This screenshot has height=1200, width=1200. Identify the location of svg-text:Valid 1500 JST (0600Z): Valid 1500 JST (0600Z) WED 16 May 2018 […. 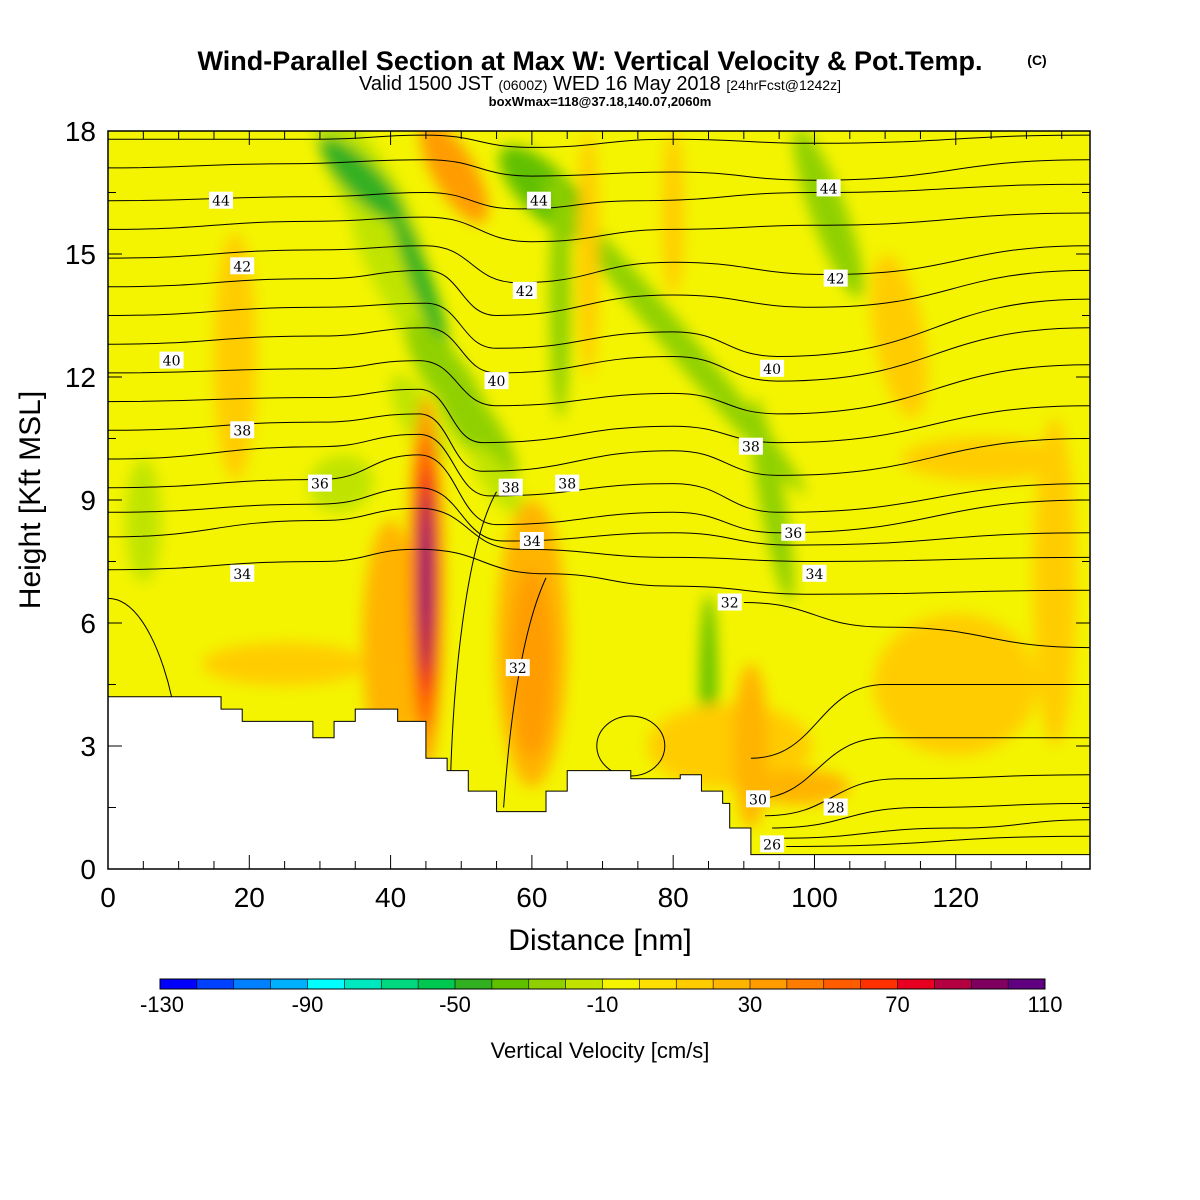
(600, 84).